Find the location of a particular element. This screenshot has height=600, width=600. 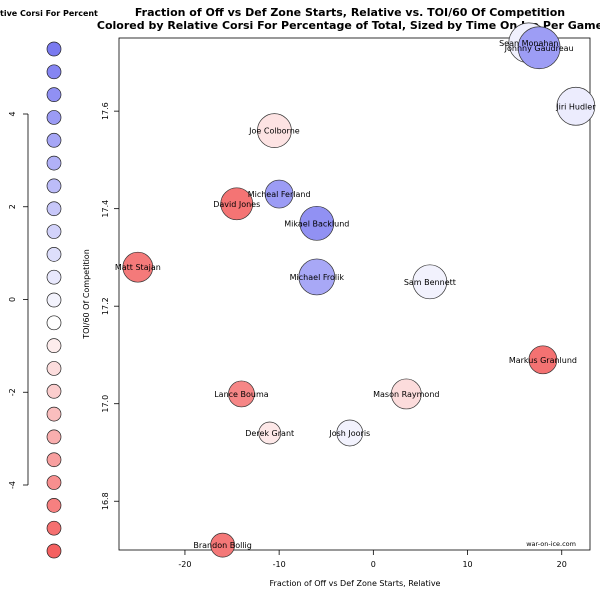

legend-tick-label: 4 is located at coordinates (12, 113).